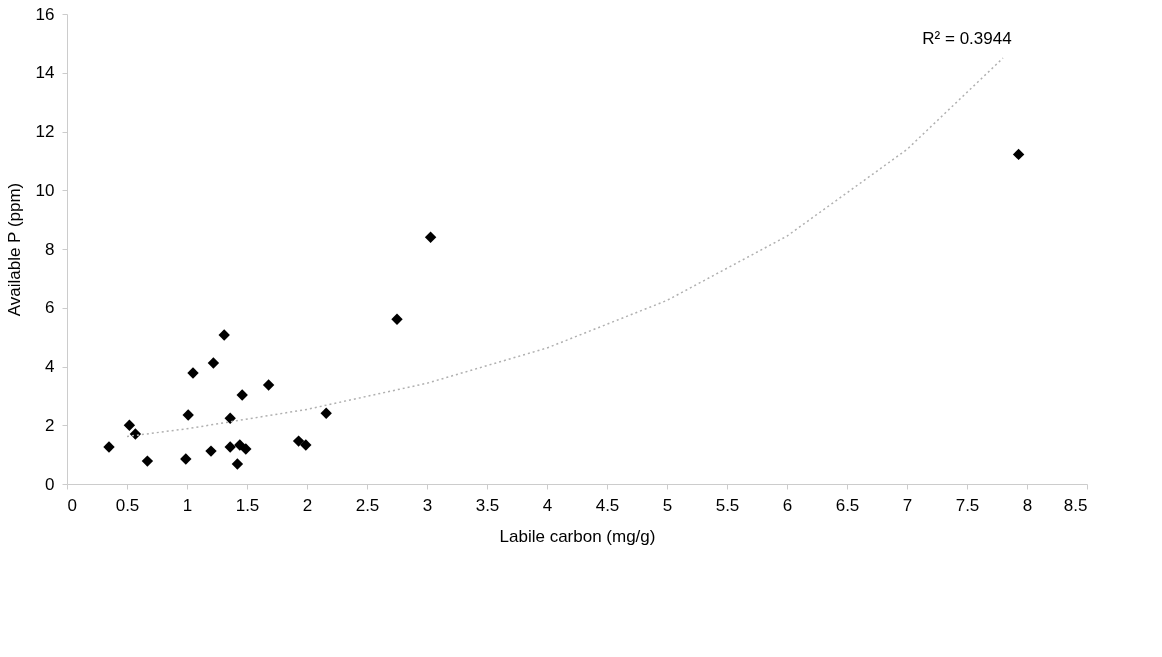 This screenshot has height=657, width=1162. What do you see at coordinates (547, 505) in the screenshot?
I see `x-tick-label: 4` at bounding box center [547, 505].